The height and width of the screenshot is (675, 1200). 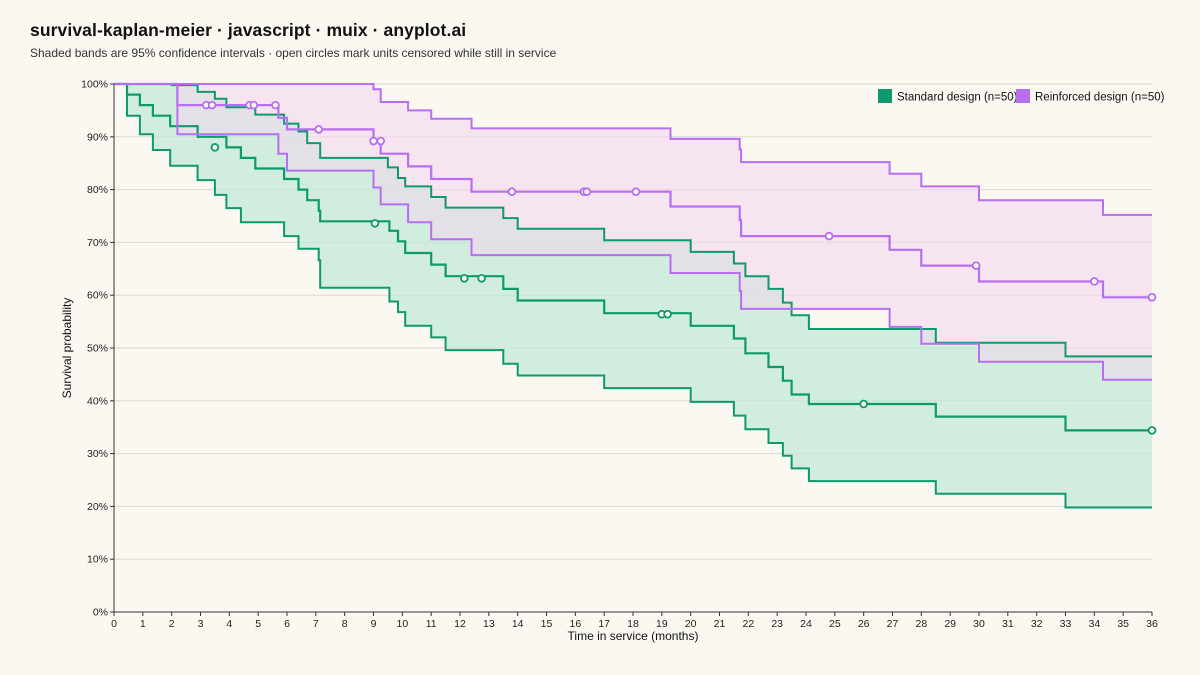 I want to click on x-tick-label: 20, so click(x=691, y=624).